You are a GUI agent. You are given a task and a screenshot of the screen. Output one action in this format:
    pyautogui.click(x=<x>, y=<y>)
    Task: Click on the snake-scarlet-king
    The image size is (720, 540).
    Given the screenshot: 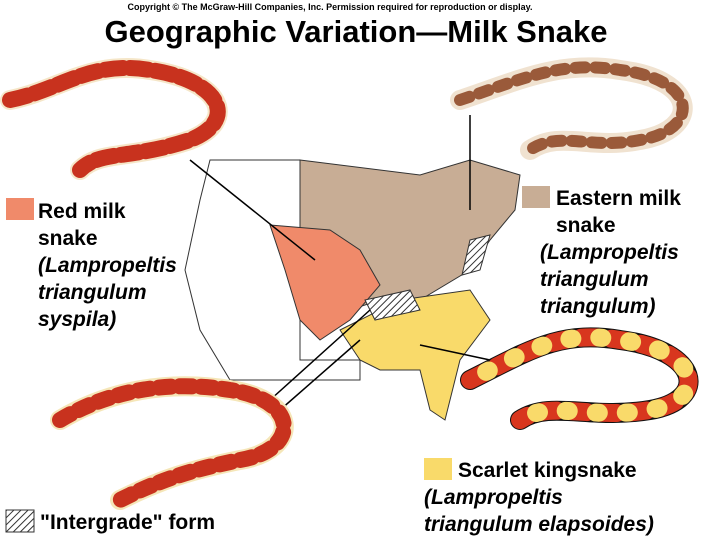 What is the action you would take?
    pyautogui.click(x=579, y=378)
    